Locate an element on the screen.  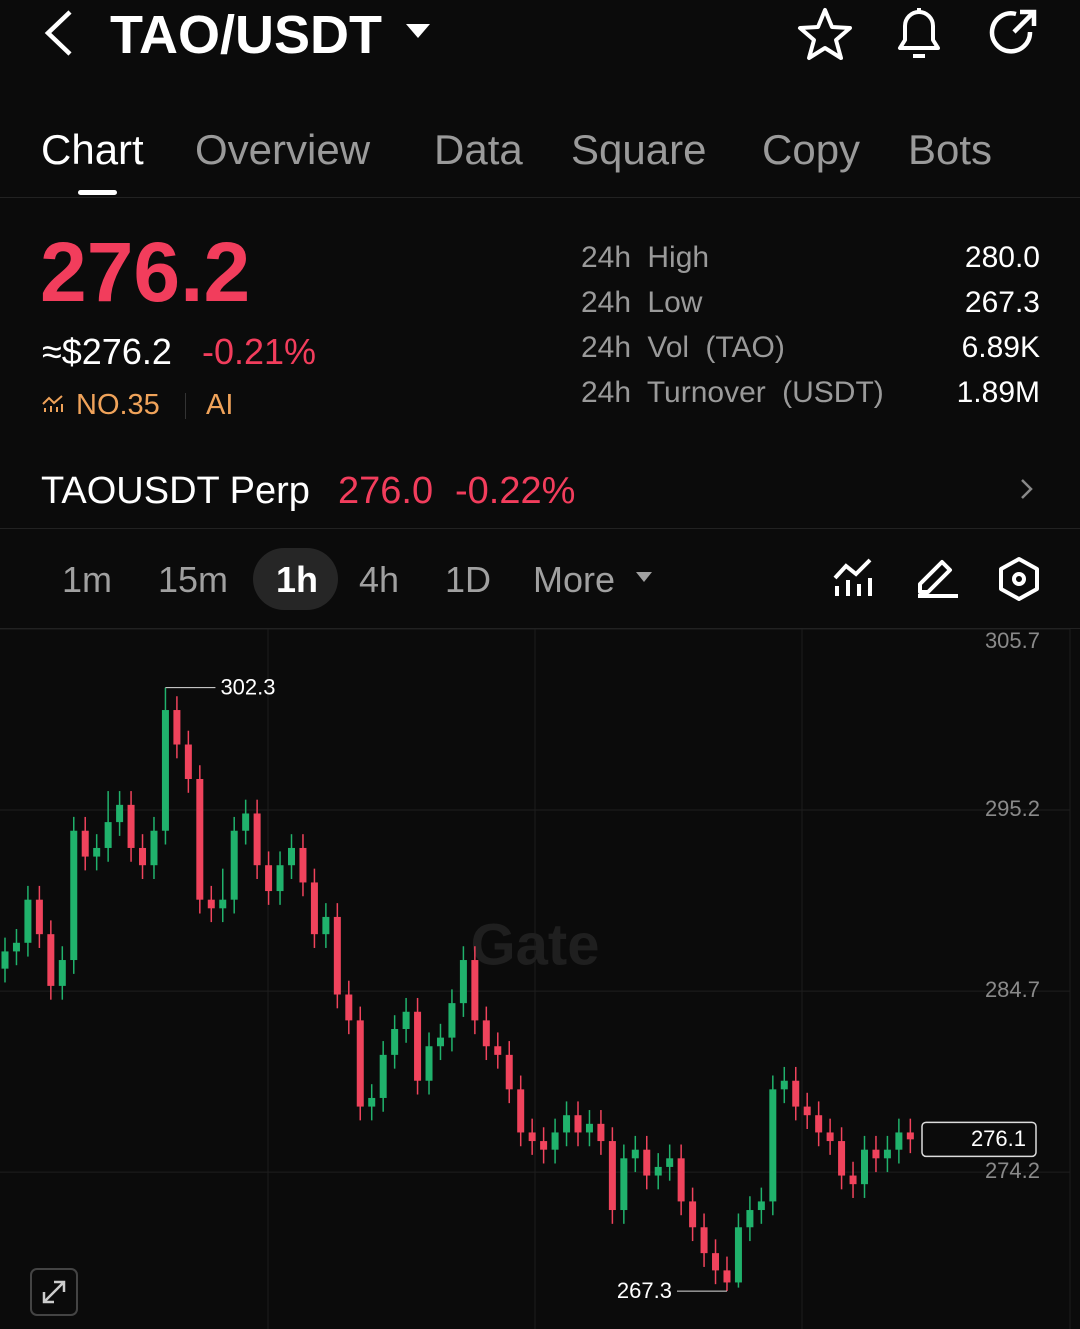
high-label: 302.3 is located at coordinates (247, 686).